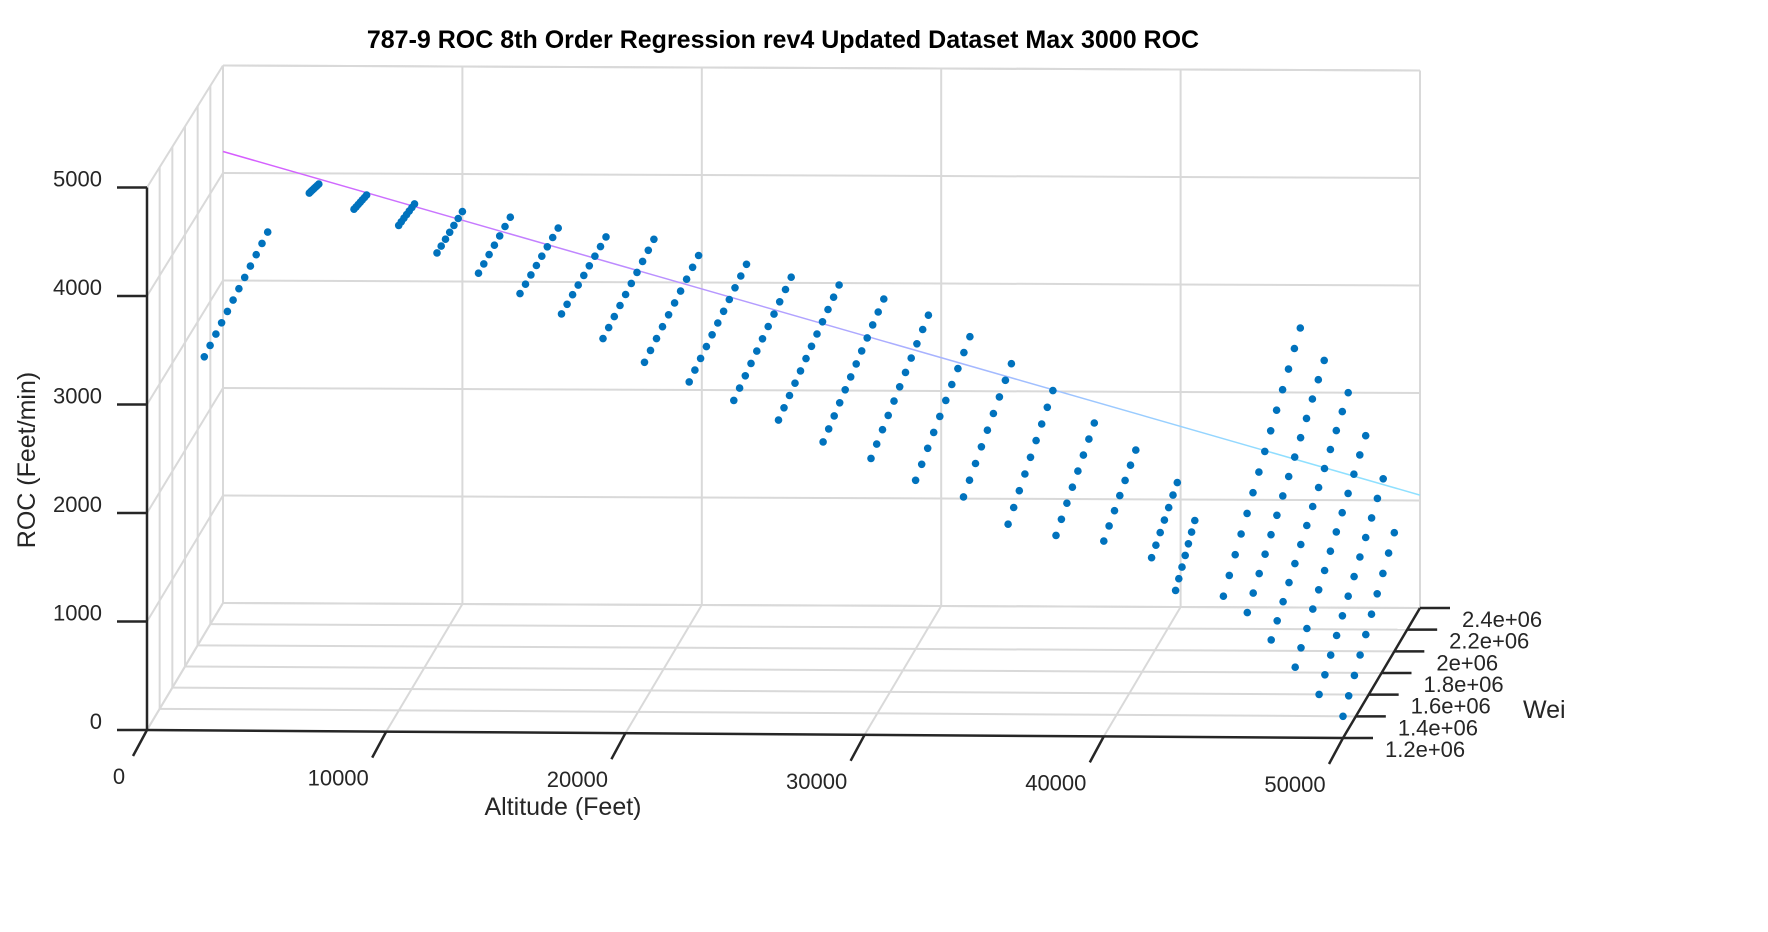 This screenshot has width=1768, height=932. Describe the element at coordinates (77, 613) in the screenshot. I see `z-tick-label: 1000` at that location.